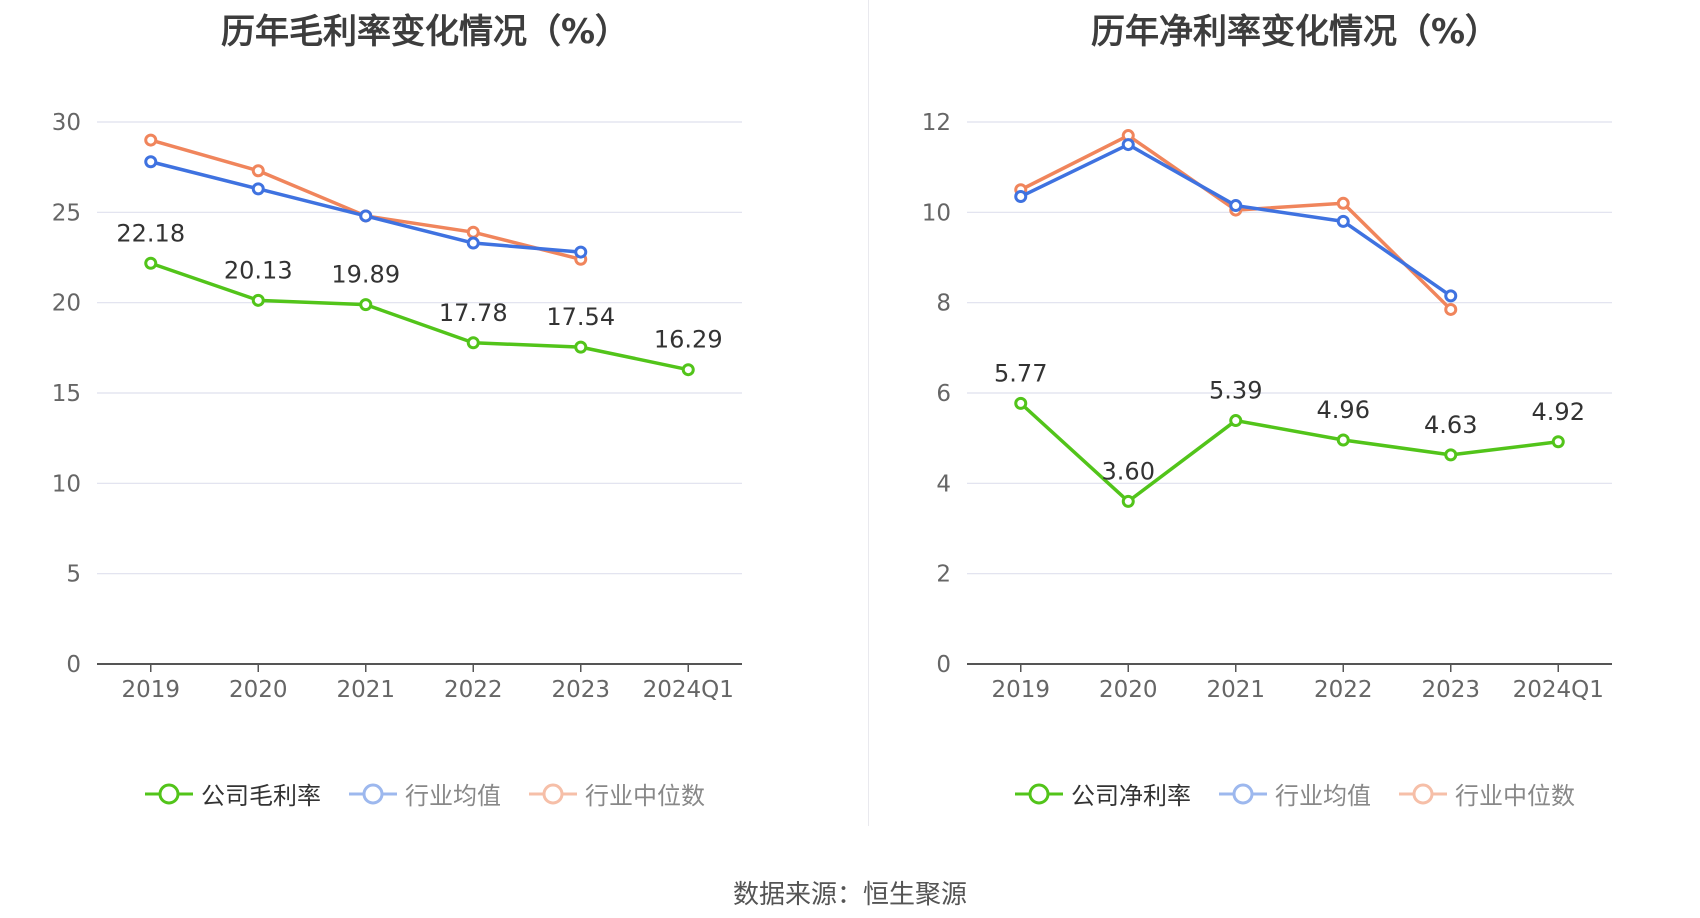 The height and width of the screenshot is (918, 1700). I want to click on data-label: 16.29, so click(688, 340).